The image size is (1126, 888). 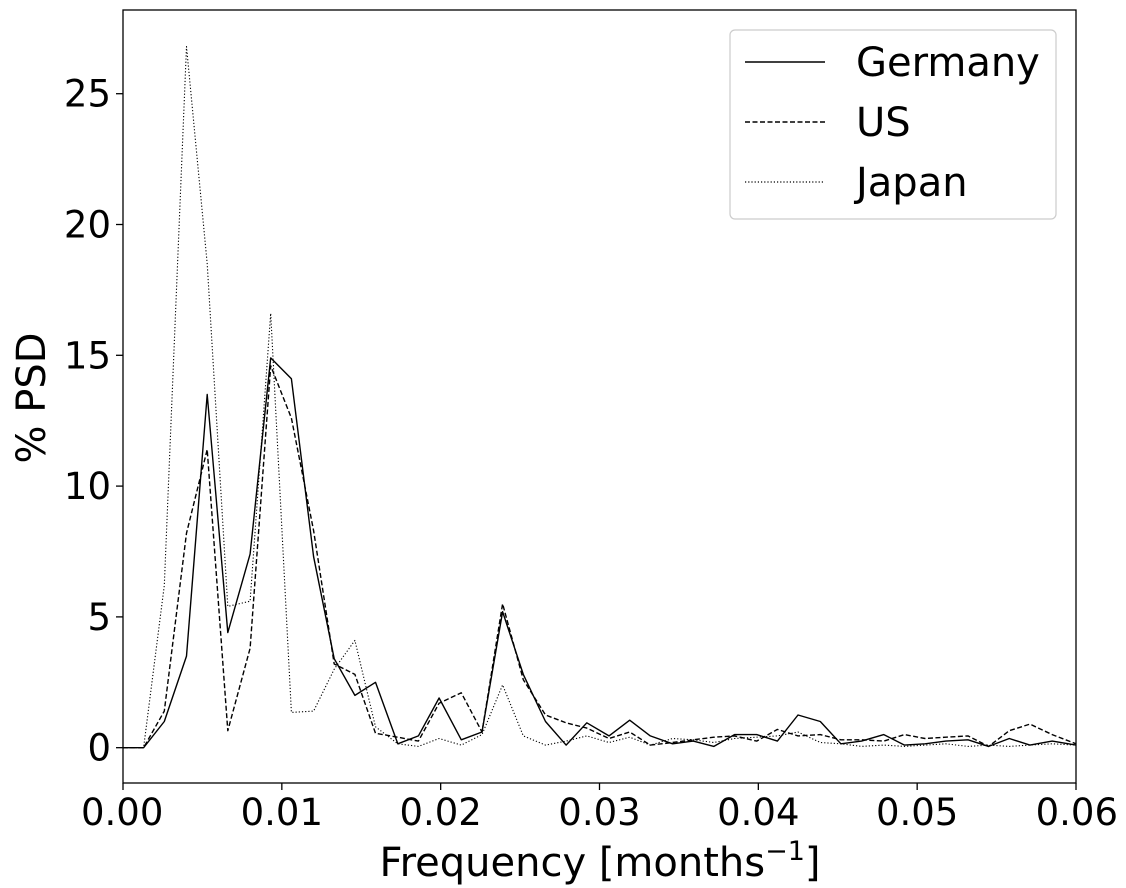 I want to click on y-axis-label: % PSD, so click(x=32, y=397).